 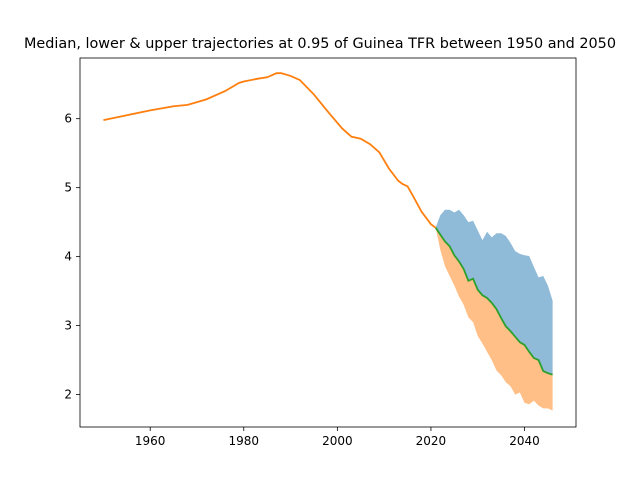 What do you see at coordinates (68, 119) in the screenshot?
I see `y-tick-label: 6` at bounding box center [68, 119].